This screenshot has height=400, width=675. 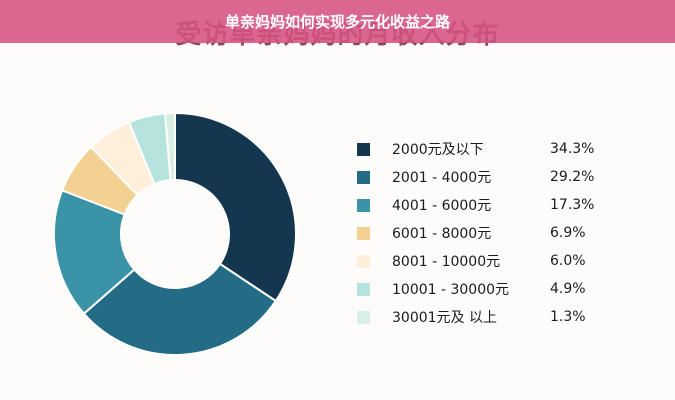 I want to click on legend-label: 30001元及 以上, so click(x=444, y=318).